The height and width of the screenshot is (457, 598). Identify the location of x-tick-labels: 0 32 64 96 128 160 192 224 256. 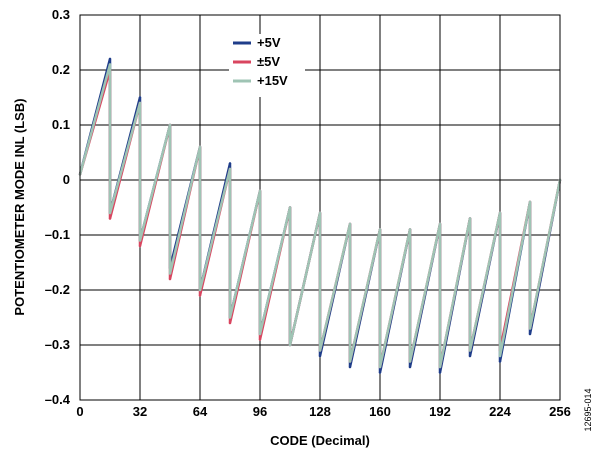
(323, 411).